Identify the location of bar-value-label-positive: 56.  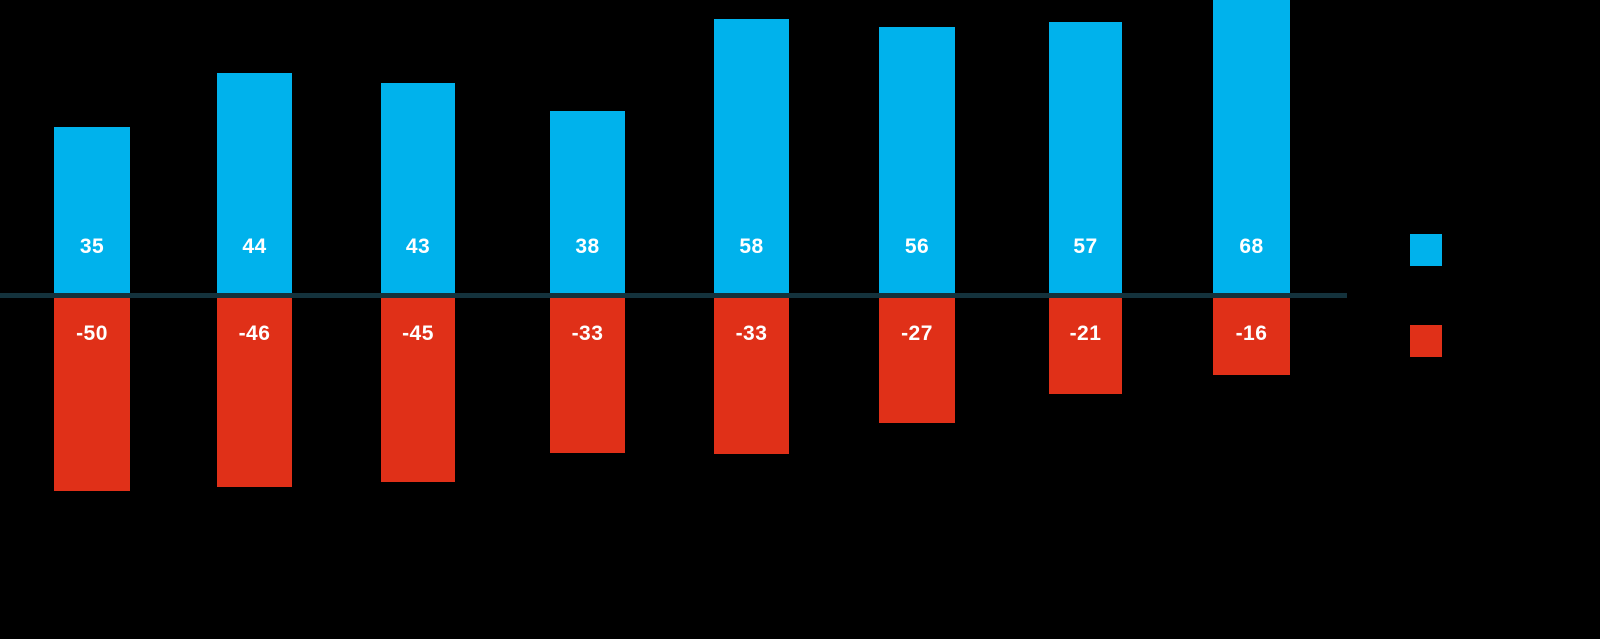
(917, 246).